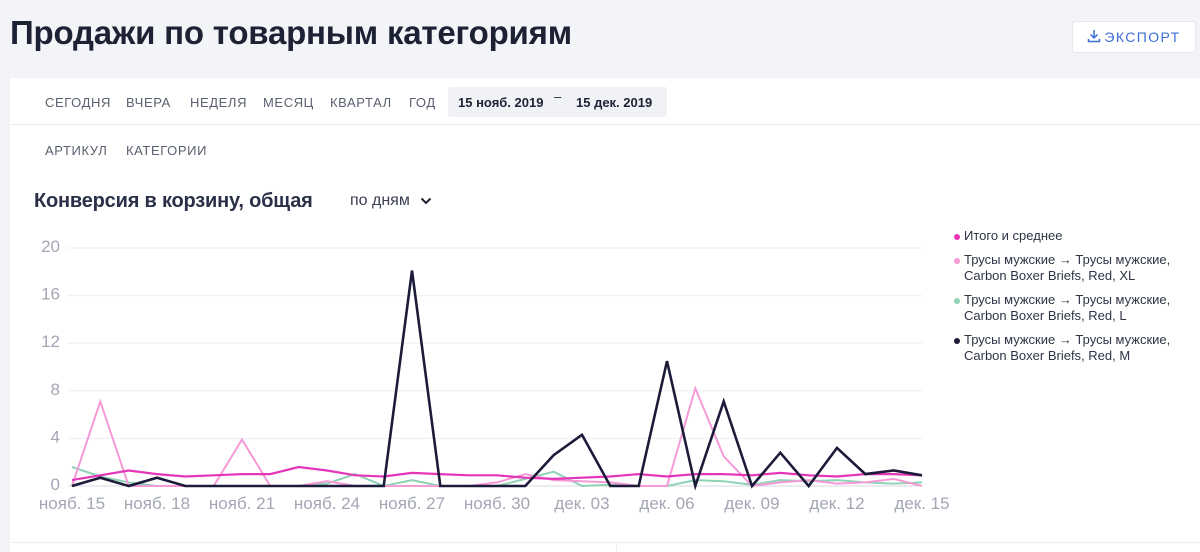 The width and height of the screenshot is (1200, 552). What do you see at coordinates (361, 102) in the screenshot?
I see `tab-quarter: КВАРТАЛ` at bounding box center [361, 102].